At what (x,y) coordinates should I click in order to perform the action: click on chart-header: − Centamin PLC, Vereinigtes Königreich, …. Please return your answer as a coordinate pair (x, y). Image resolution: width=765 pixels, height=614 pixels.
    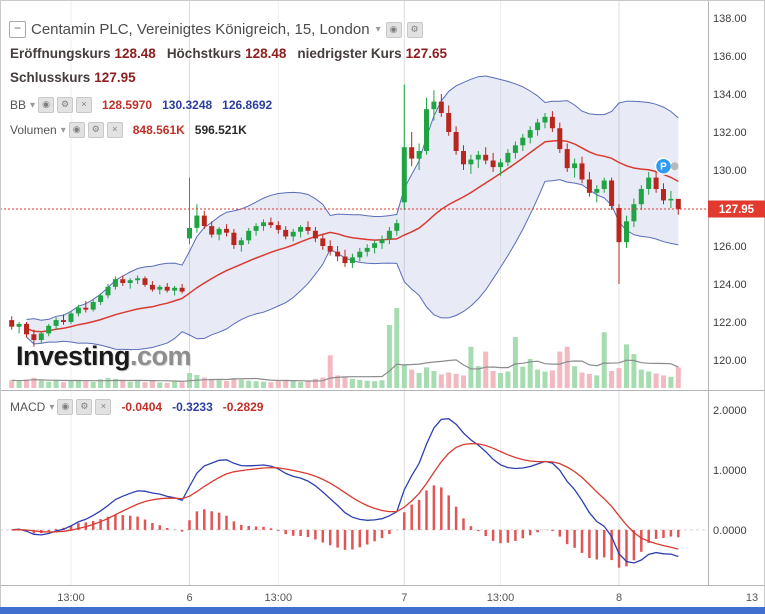
    Looking at the image, I should click on (216, 29).